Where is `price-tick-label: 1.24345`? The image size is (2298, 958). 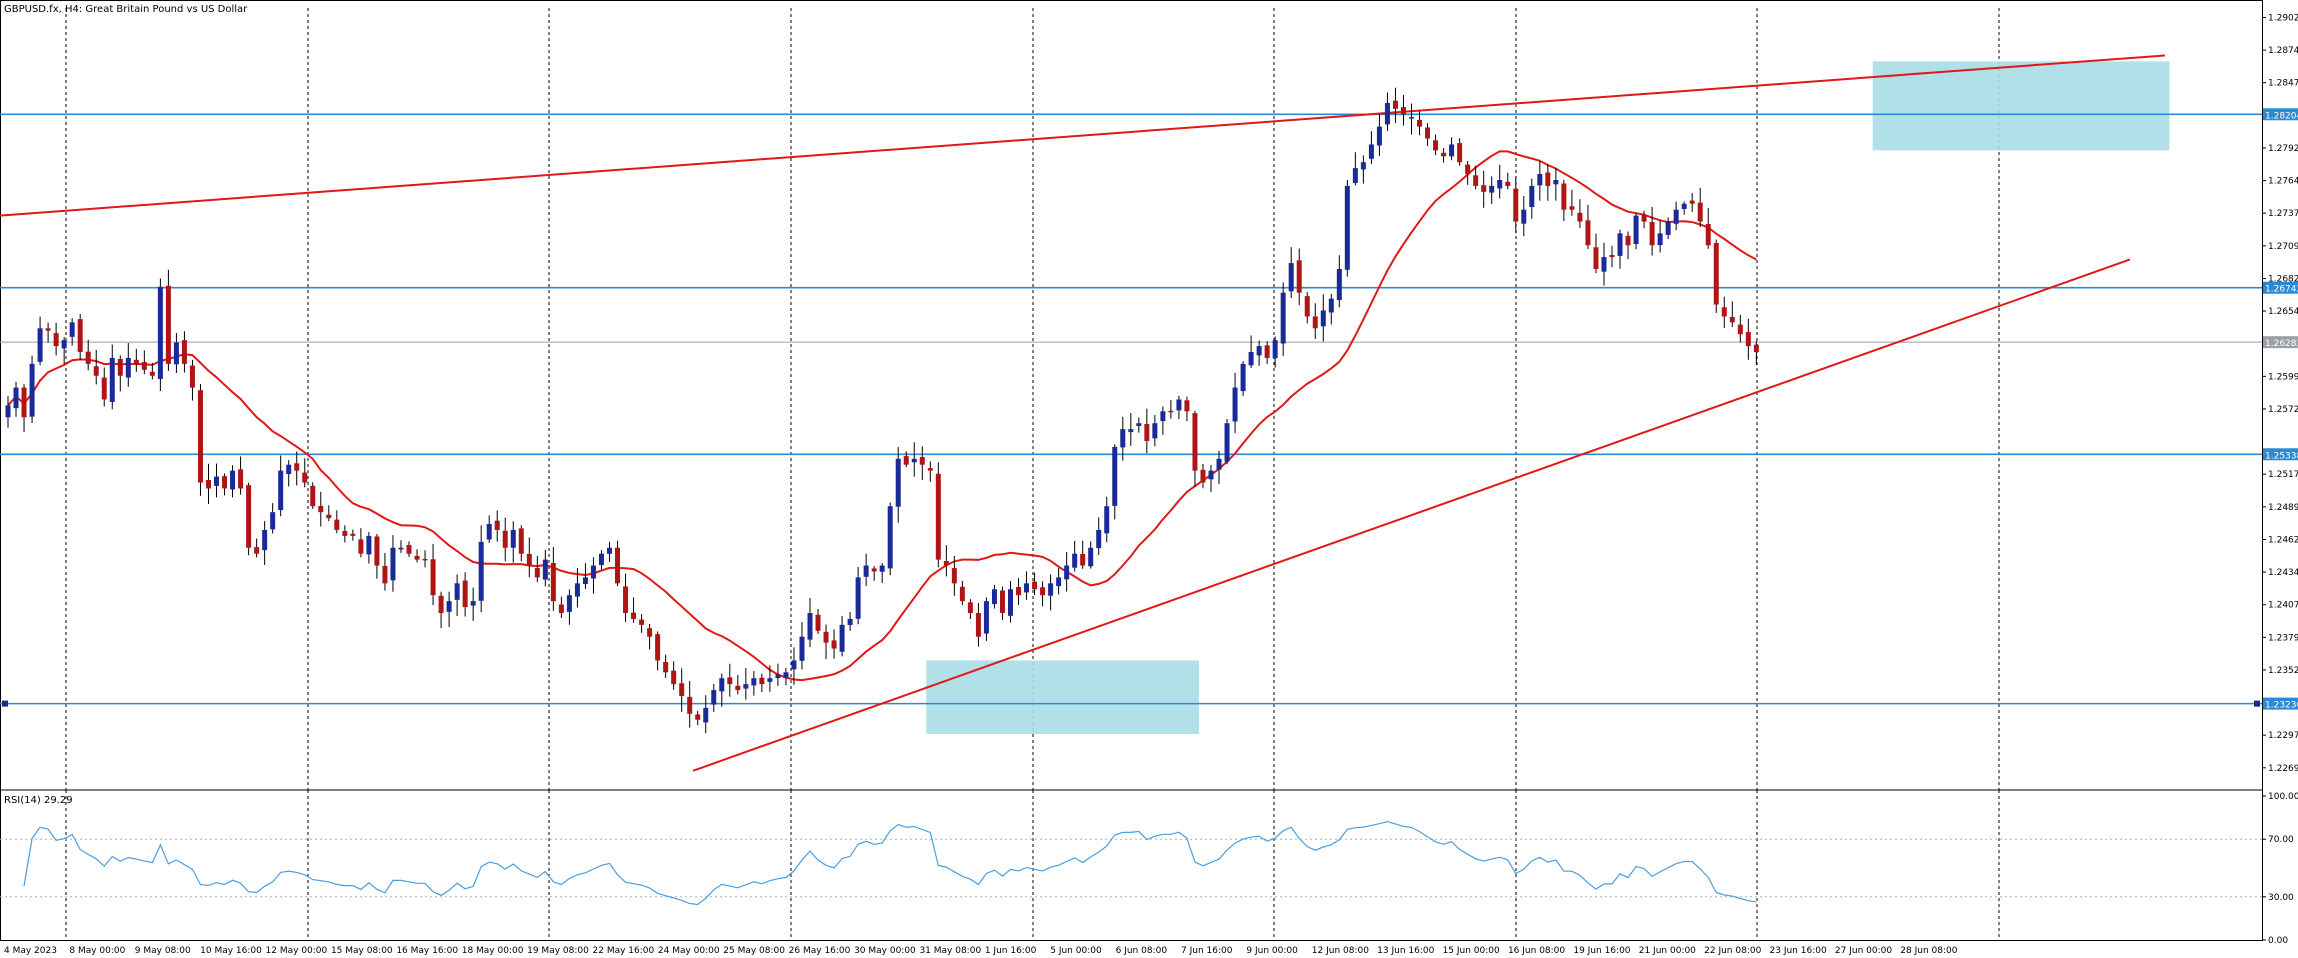 price-tick-label: 1.24345 is located at coordinates (2283, 573).